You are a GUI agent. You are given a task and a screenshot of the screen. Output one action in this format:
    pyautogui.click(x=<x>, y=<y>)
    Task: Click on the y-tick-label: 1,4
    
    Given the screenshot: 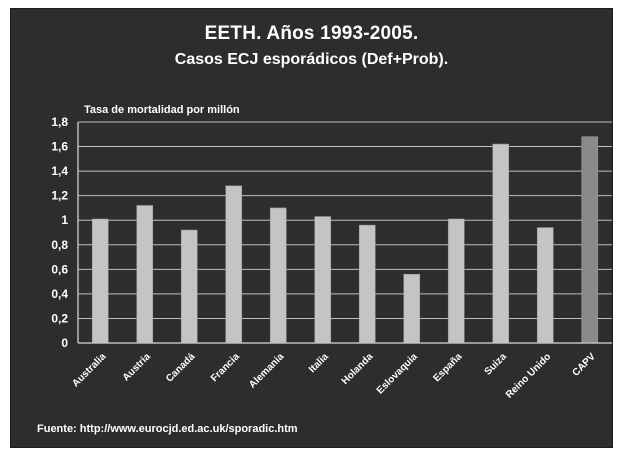 What is the action you would take?
    pyautogui.click(x=59, y=171)
    